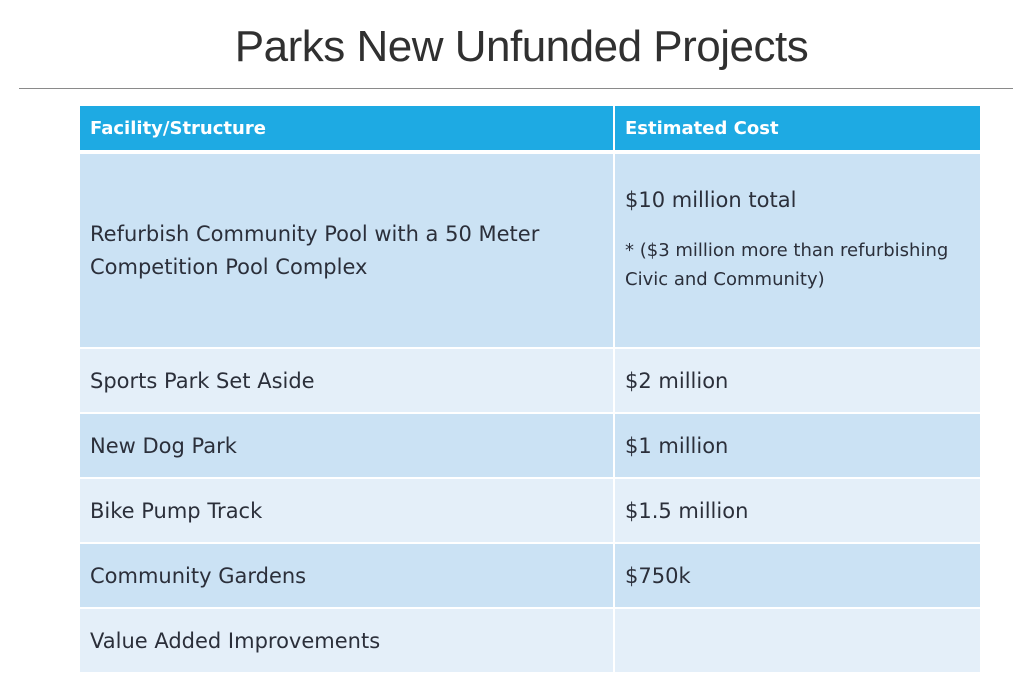  I want to click on table-row: Value Added Improvements, so click(530, 641).